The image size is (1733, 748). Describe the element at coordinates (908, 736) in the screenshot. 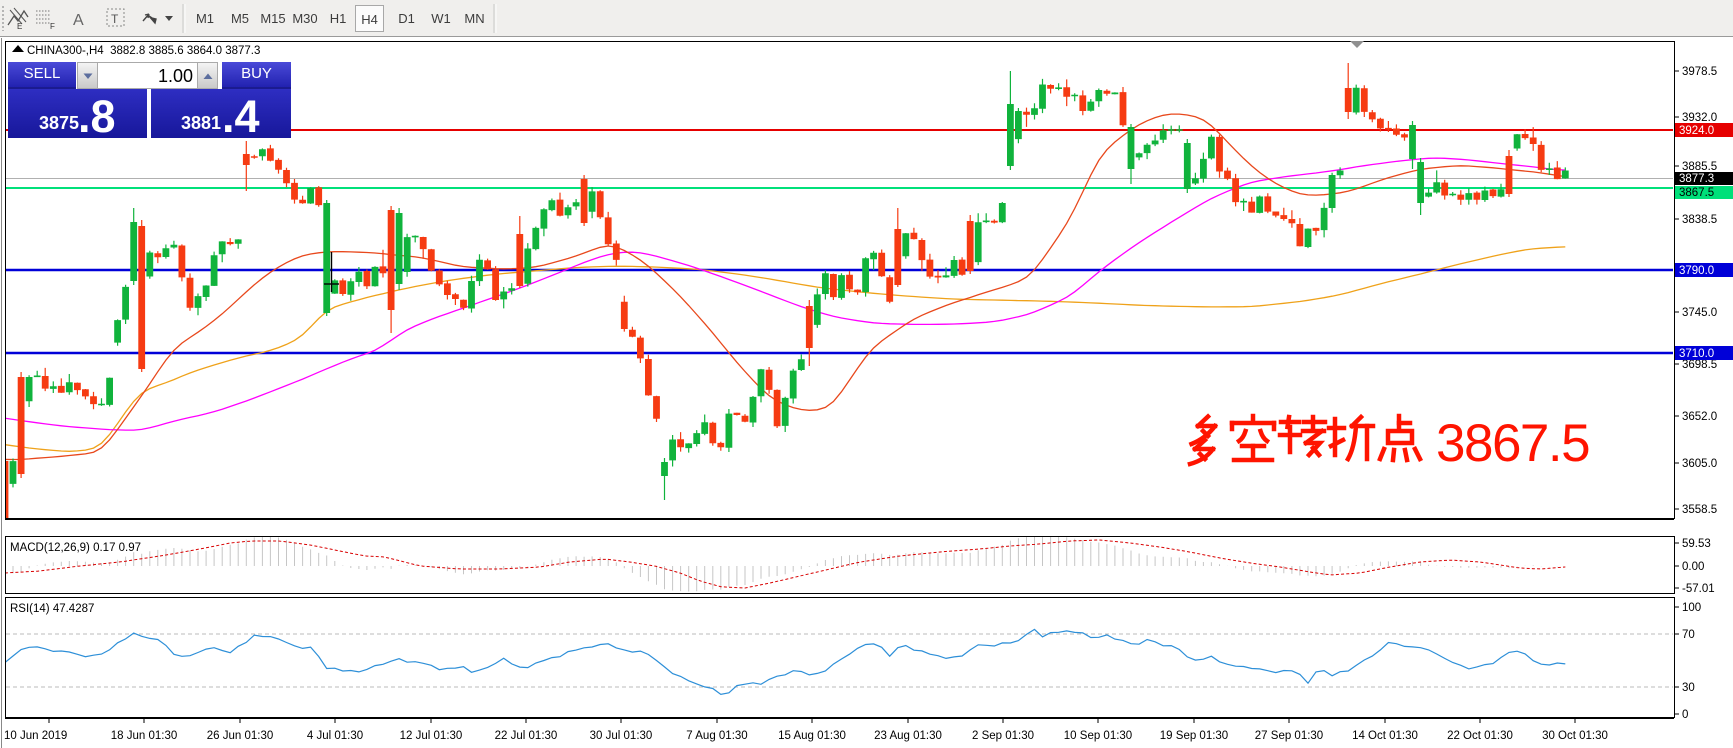

I see `svg-text: 23 Aug 01:30` at that location.